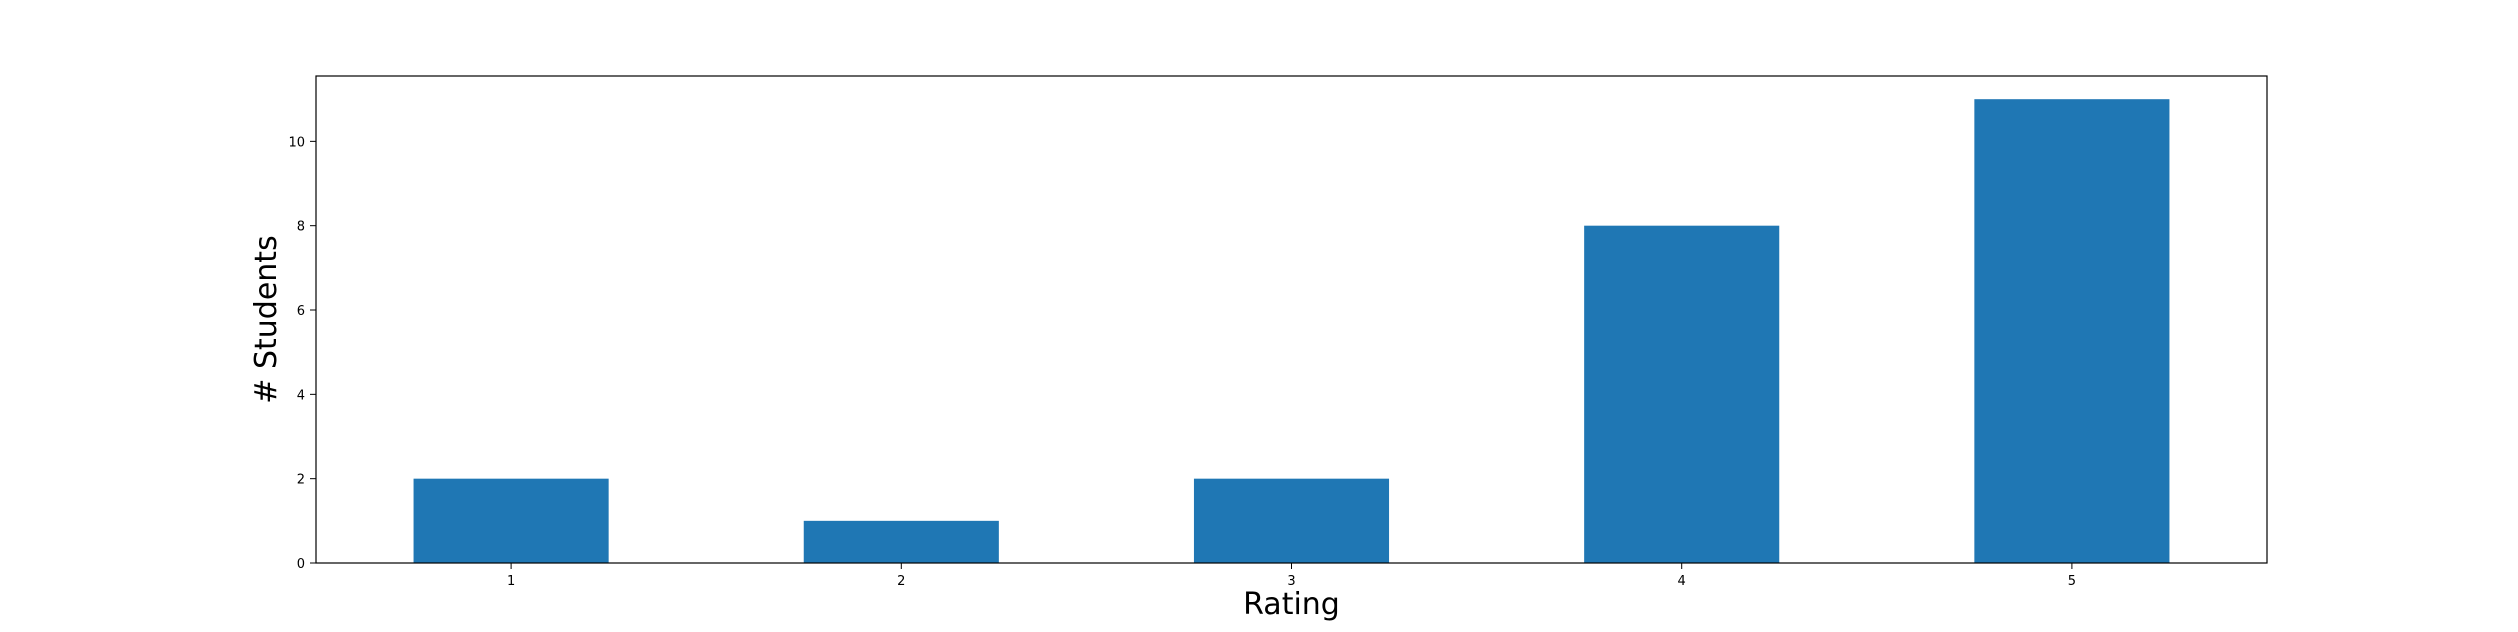  Describe the element at coordinates (301, 564) in the screenshot. I see `y-tick-label: 0` at that location.